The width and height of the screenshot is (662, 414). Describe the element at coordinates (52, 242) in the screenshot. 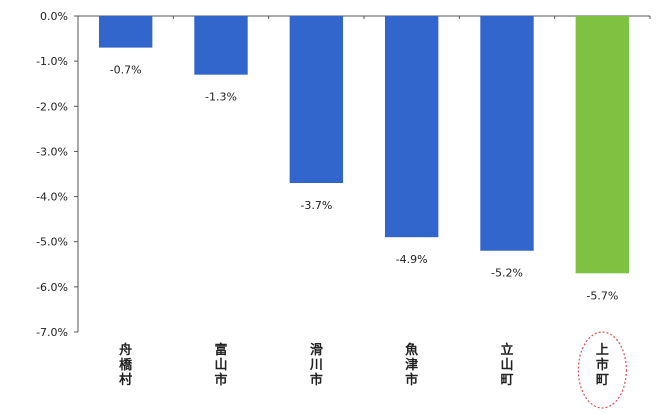

I see `y-tick-label: -5.0%` at that location.